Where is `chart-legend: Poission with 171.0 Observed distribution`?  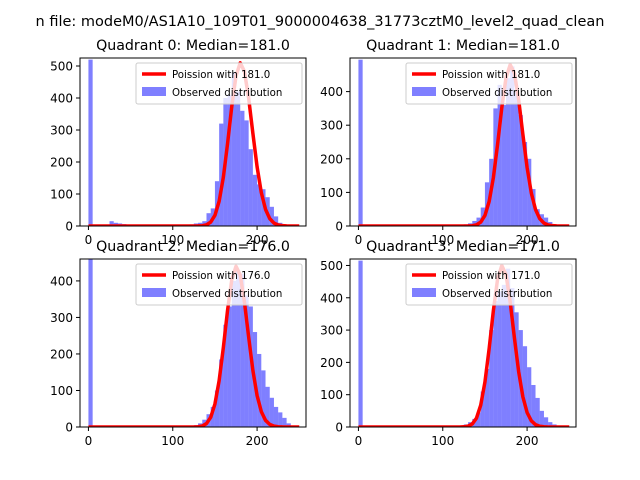
chart-legend: Poission with 171.0 Observed distribution is located at coordinates (489, 284).